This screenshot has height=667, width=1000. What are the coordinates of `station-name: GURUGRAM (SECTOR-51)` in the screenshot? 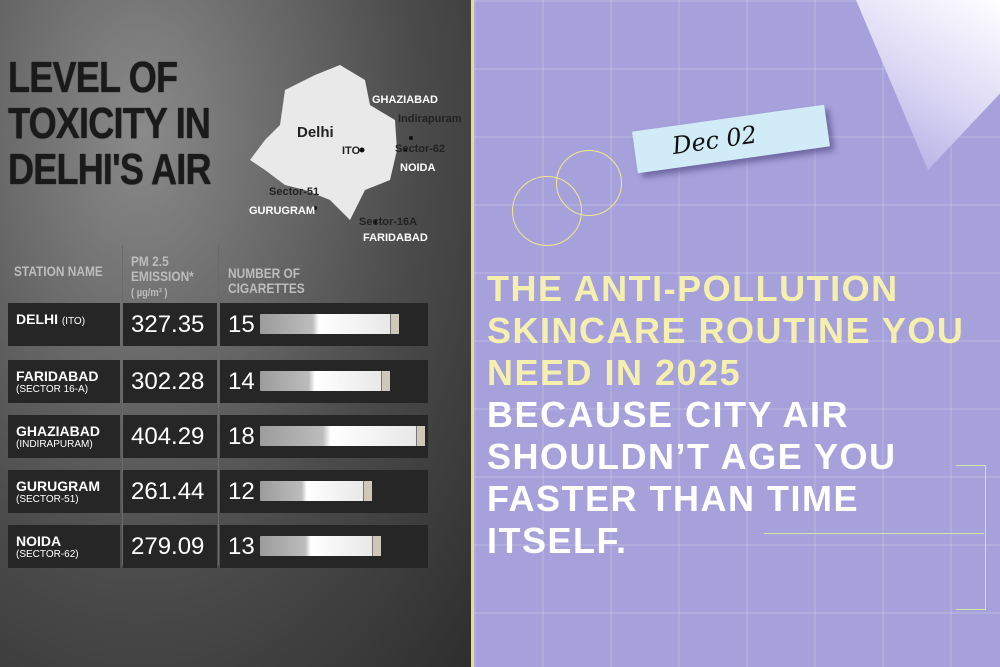 It's located at (64, 491).